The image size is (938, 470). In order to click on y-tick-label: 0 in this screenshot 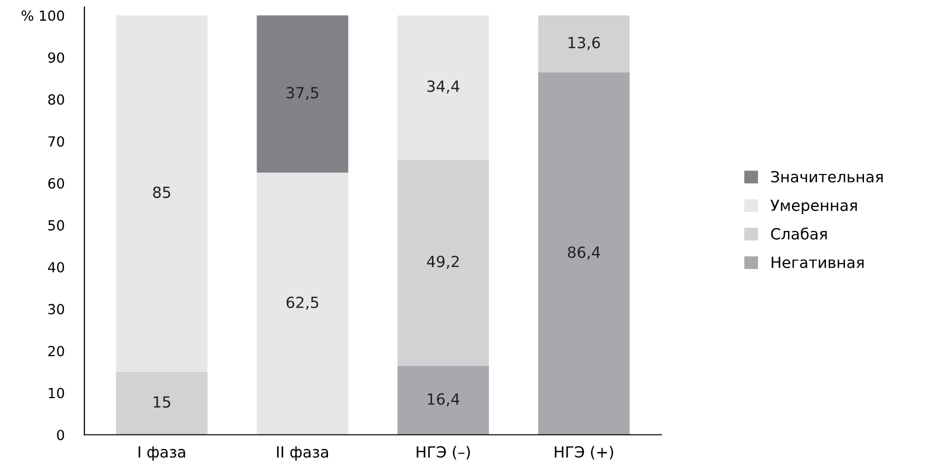, I will do `click(60, 435)`.